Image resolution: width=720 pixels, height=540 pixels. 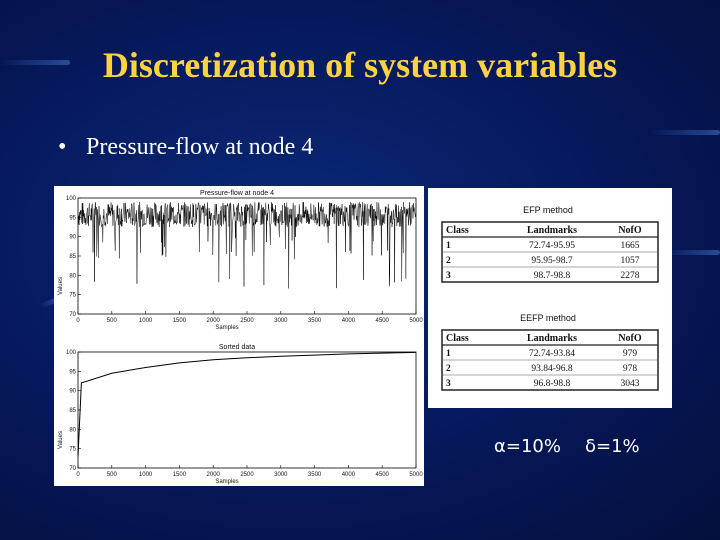 I want to click on table-cell: 978, so click(x=630, y=369).